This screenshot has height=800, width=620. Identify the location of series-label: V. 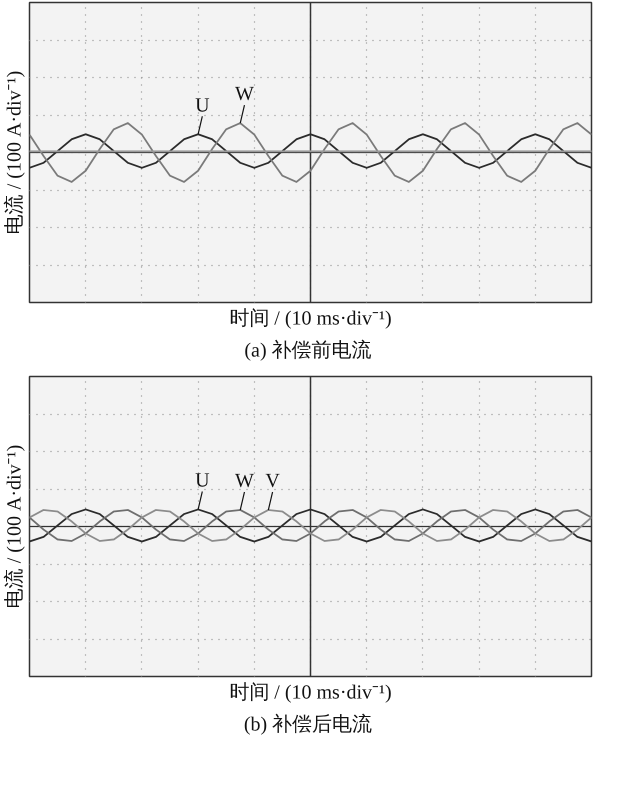
(272, 481).